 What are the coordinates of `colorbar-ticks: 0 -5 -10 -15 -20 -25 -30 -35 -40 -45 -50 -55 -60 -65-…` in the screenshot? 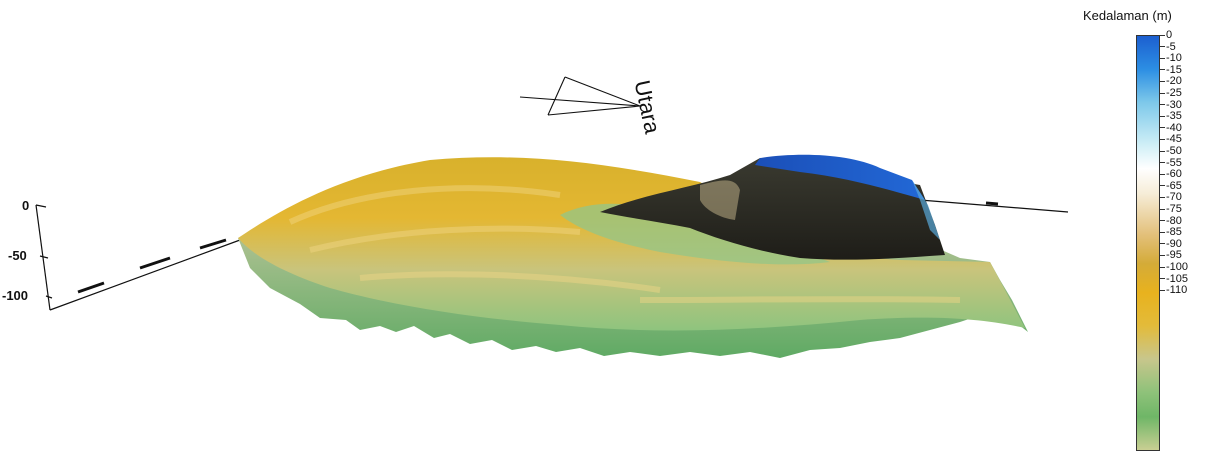 It's located at (1186, 240).